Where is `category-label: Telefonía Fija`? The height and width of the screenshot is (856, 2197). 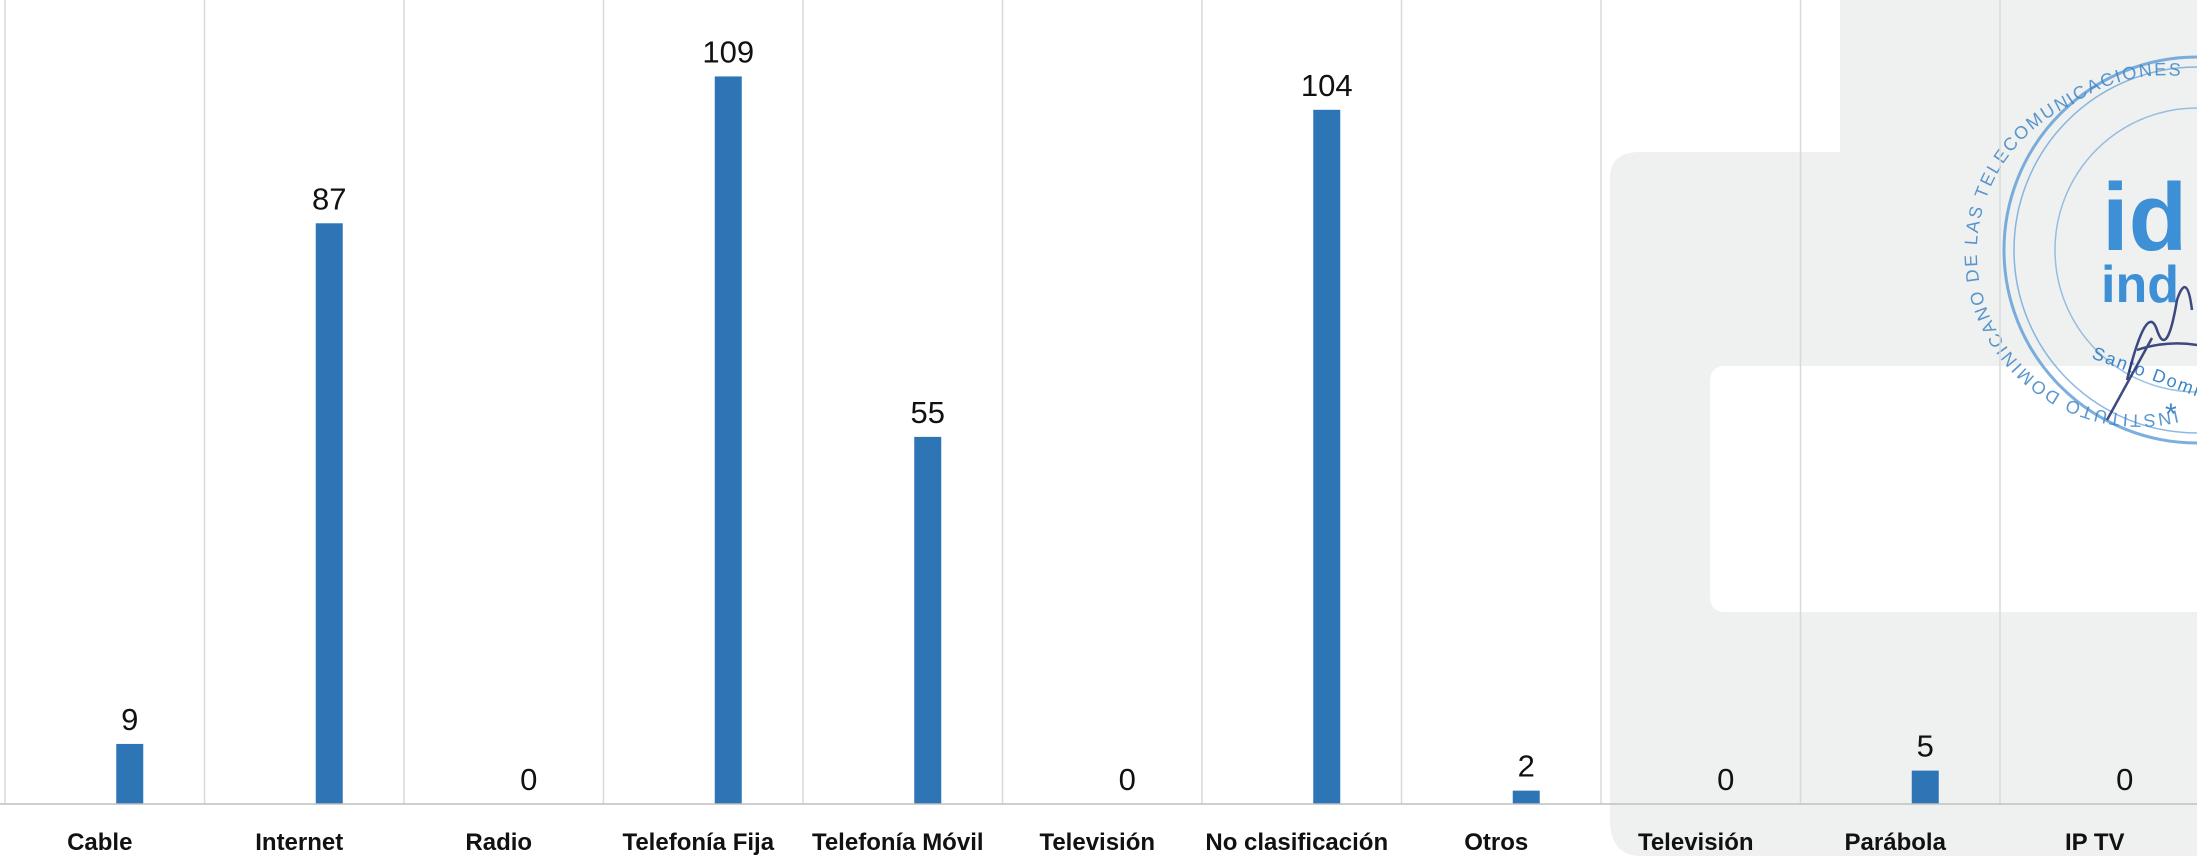
category-label: Telefonía Fija is located at coordinates (698, 842).